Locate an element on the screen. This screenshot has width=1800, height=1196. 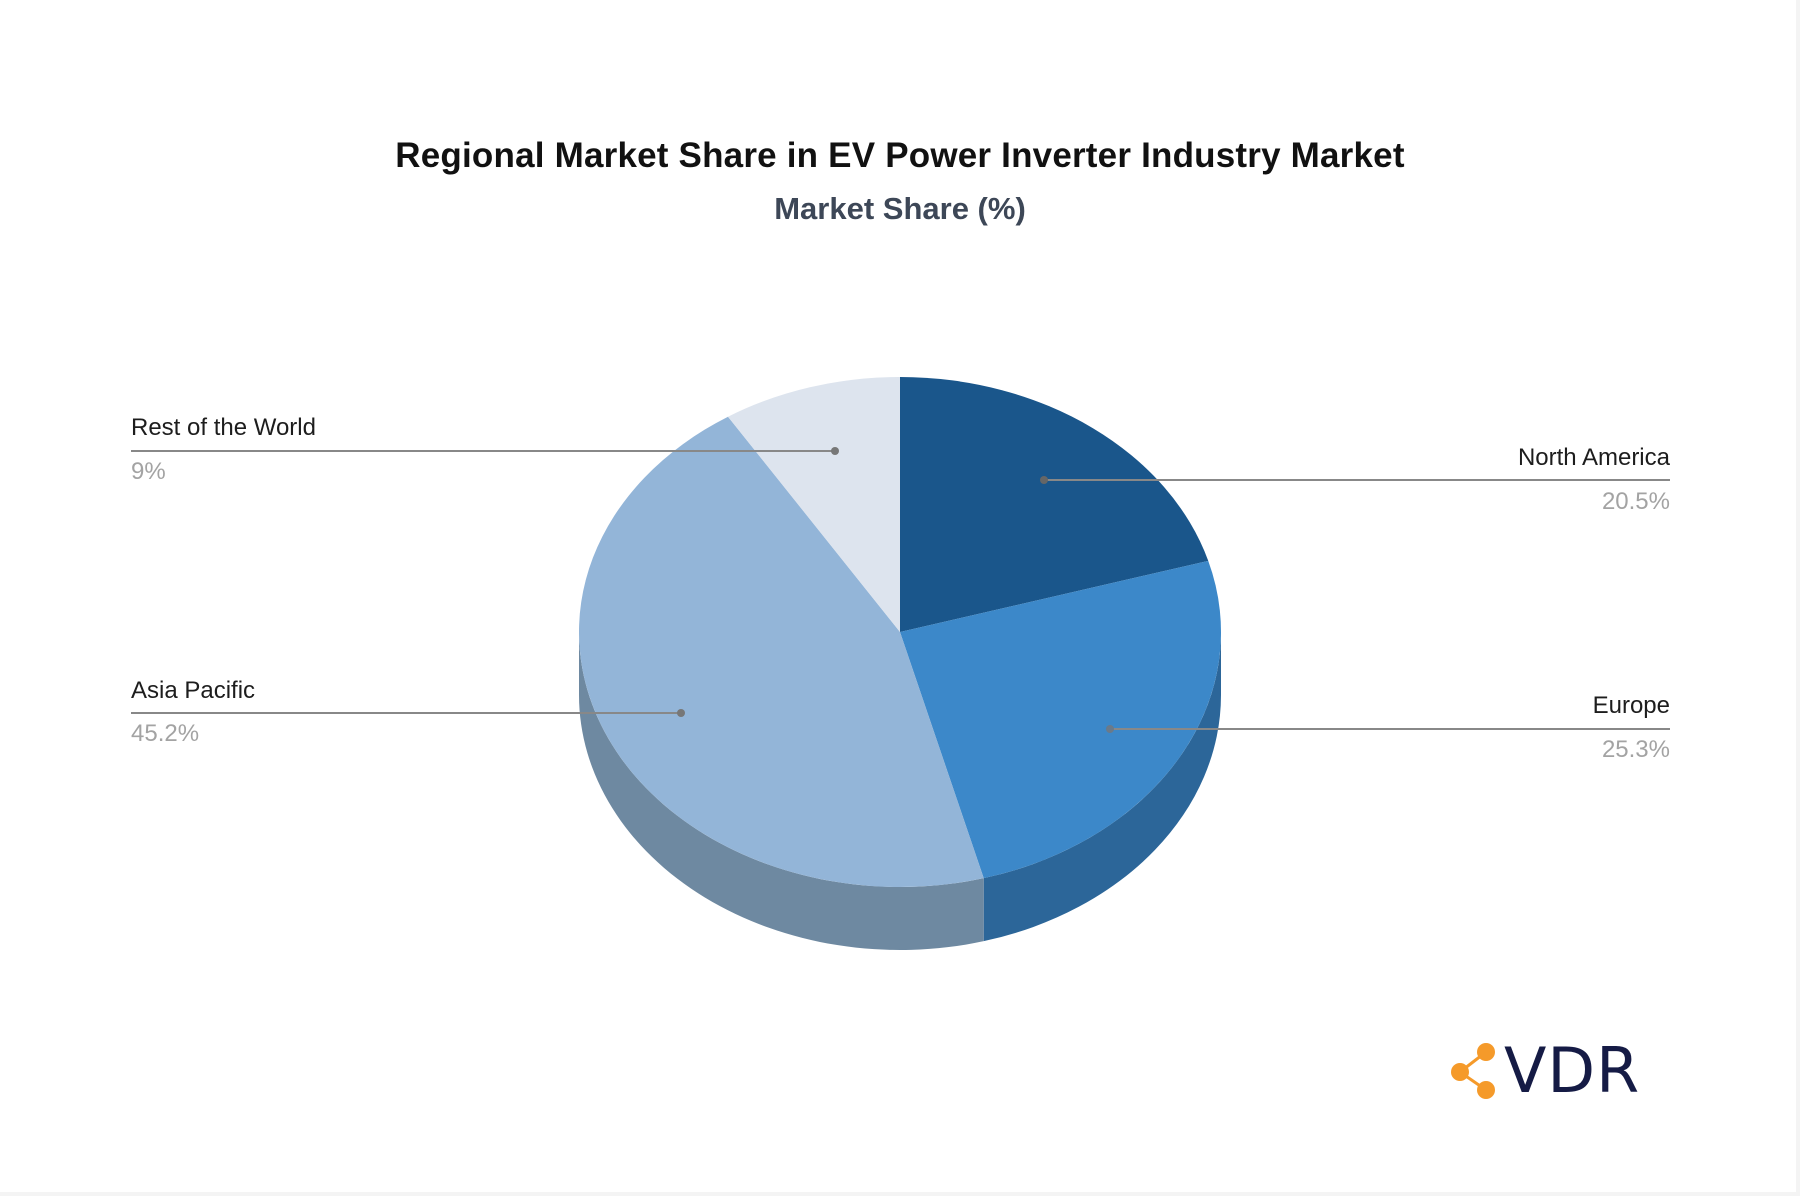
vdr-logo: VDR is located at coordinates (1548, 1070).